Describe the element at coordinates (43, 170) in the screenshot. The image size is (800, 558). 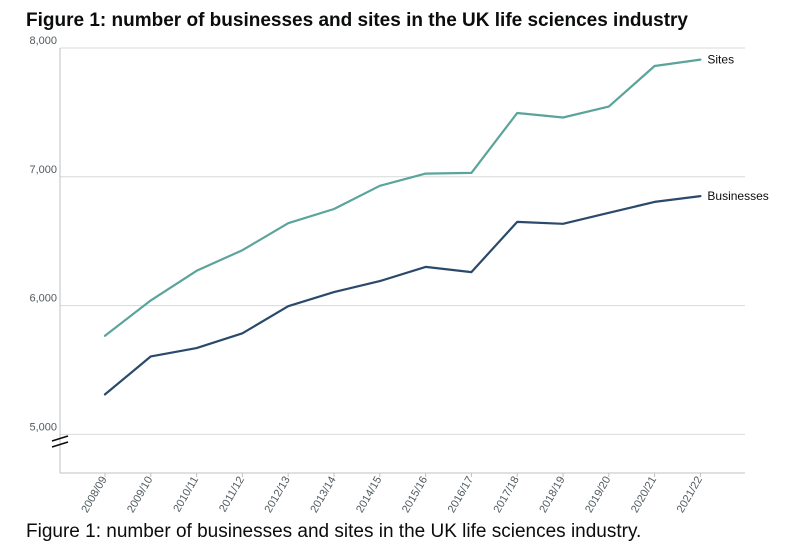
I see `y-tick-label: 7,000` at that location.